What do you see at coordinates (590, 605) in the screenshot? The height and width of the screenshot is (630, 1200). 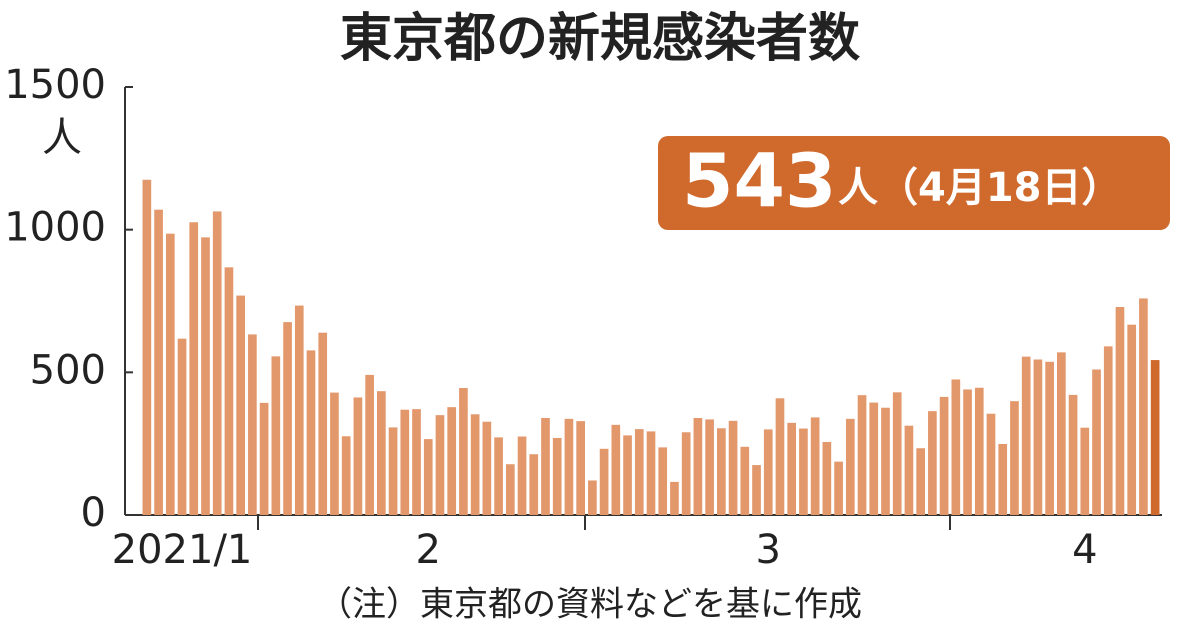 I see `note: （注）東京都の資料などを基に作成` at bounding box center [590, 605].